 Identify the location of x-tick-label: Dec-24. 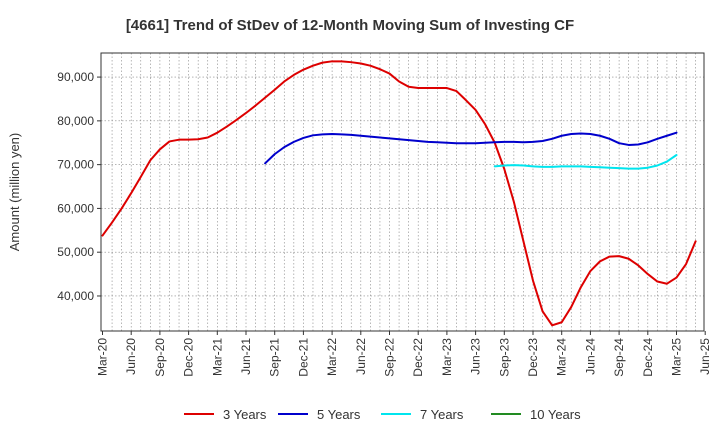
(648, 357).